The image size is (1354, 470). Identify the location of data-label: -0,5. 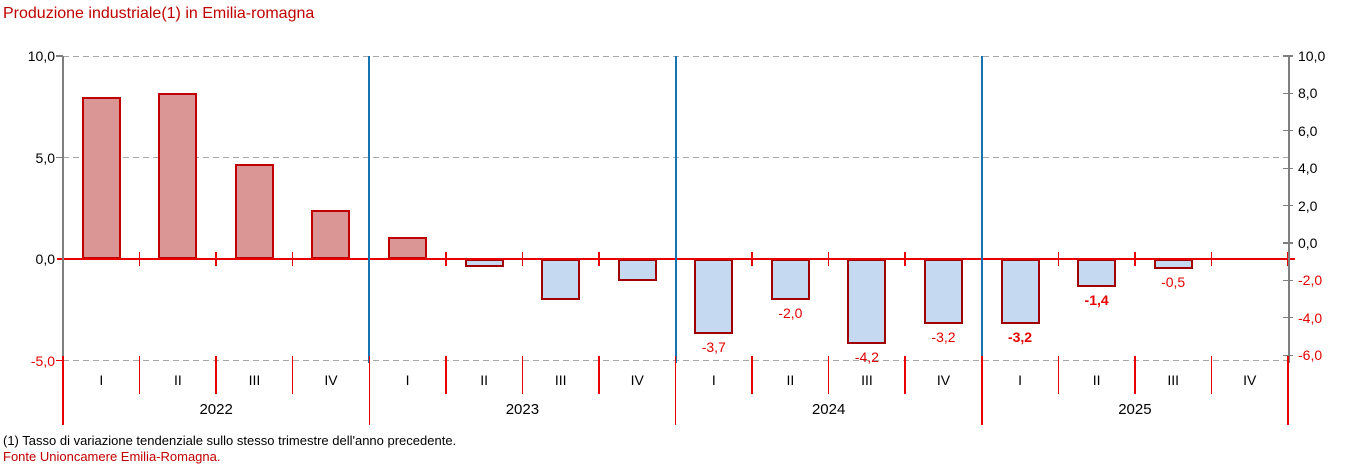
(1173, 282).